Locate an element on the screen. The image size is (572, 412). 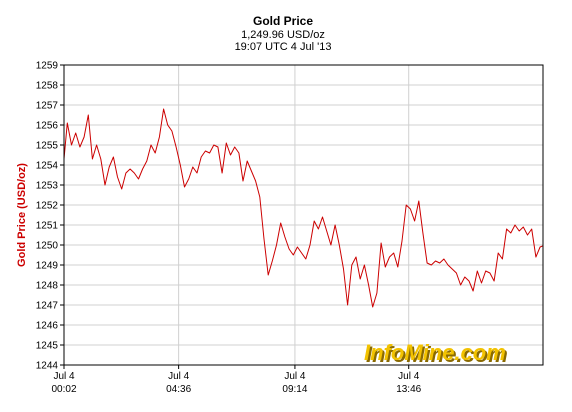
y-tick-label: 1248 is located at coordinates (47, 286).